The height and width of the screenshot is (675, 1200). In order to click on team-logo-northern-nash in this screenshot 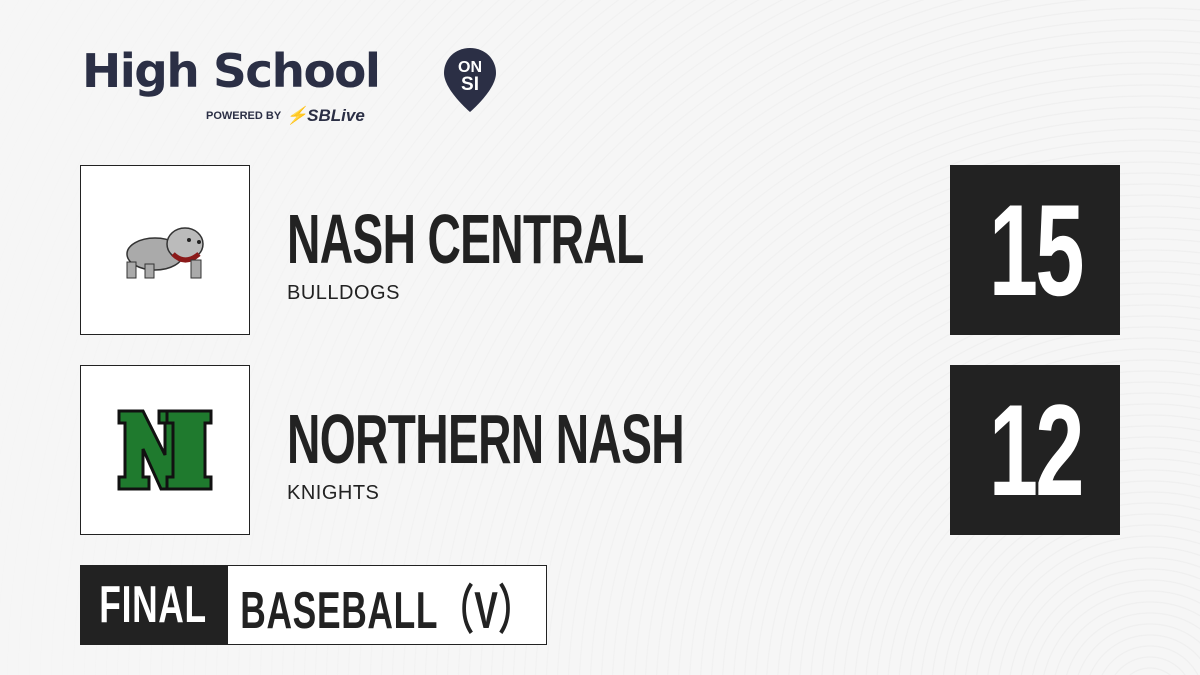, I will do `click(165, 450)`.